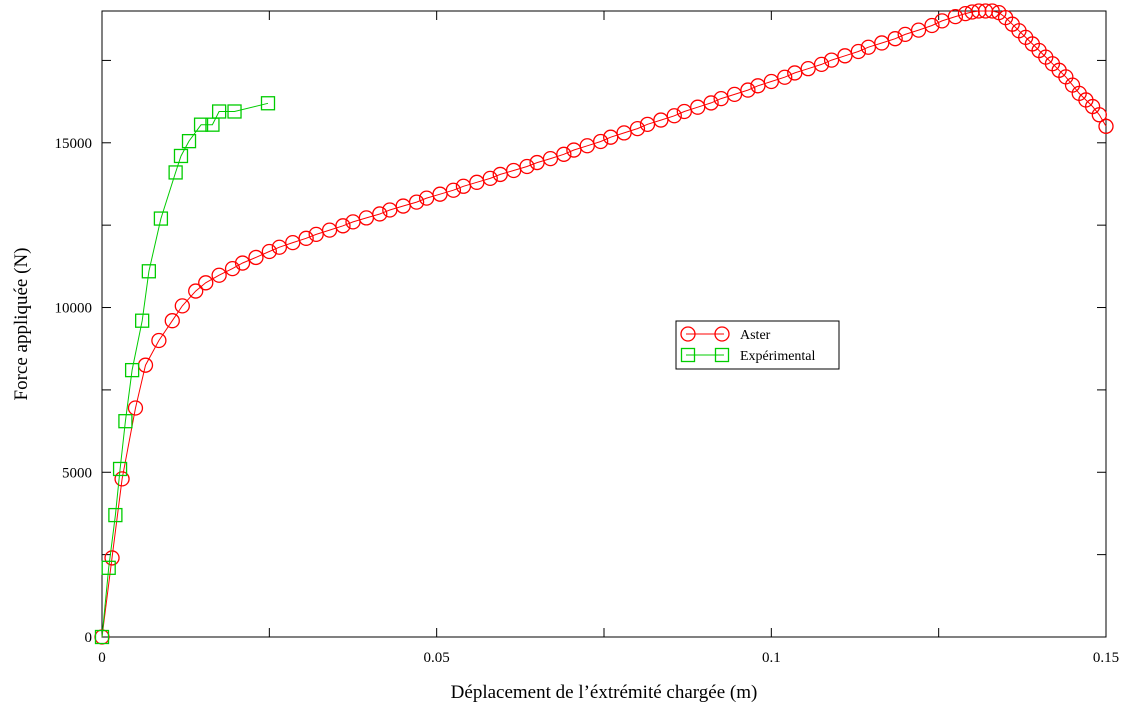 The width and height of the screenshot is (1123, 709). I want to click on x-tick-label: 0.05, so click(437, 658).